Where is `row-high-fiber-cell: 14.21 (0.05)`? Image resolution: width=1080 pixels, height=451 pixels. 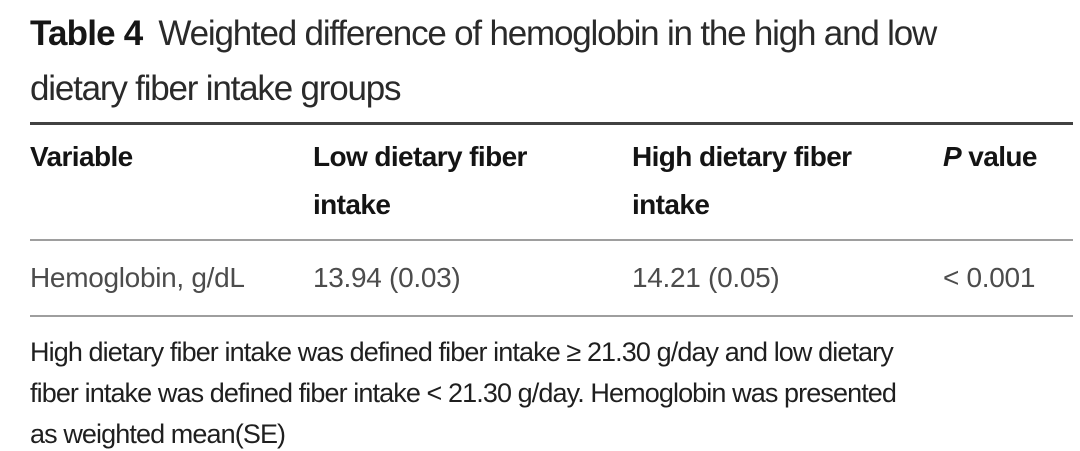
row-high-fiber-cell: 14.21 (0.05) is located at coordinates (706, 277).